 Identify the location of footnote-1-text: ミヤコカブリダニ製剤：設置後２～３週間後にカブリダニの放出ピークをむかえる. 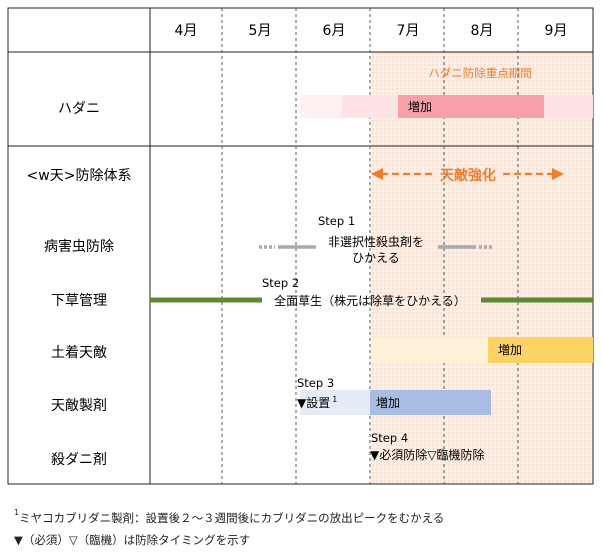
(232, 518).